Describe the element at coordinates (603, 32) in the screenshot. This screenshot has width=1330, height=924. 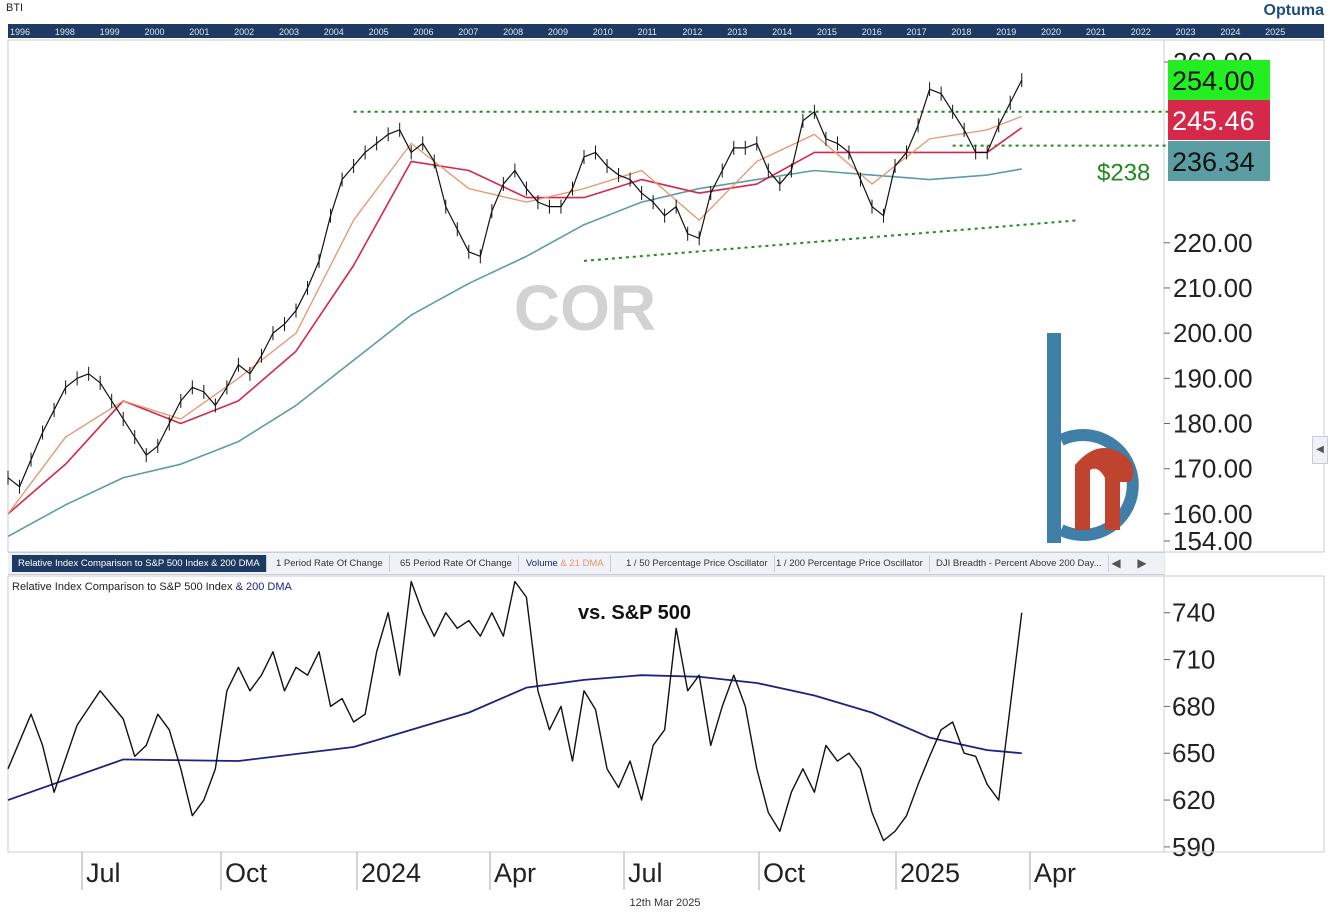
I see `overview-year-label: 2010` at that location.